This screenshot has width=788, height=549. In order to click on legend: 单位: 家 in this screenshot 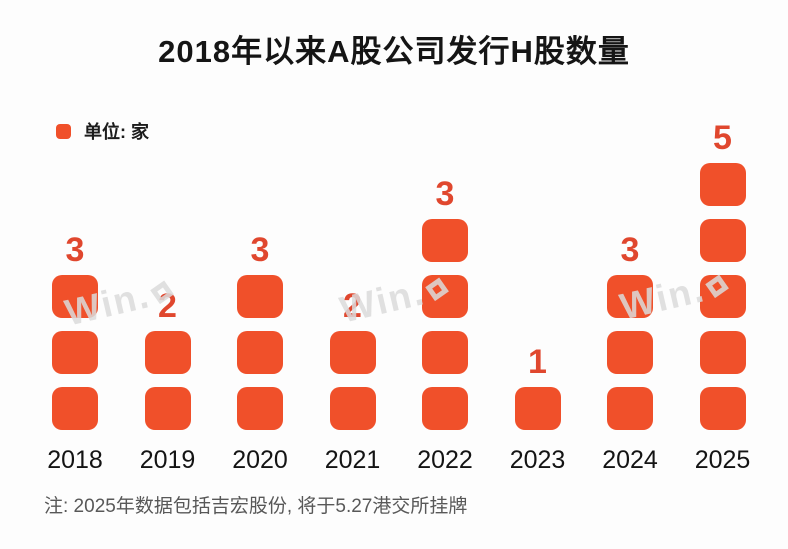, I will do `click(102, 131)`.